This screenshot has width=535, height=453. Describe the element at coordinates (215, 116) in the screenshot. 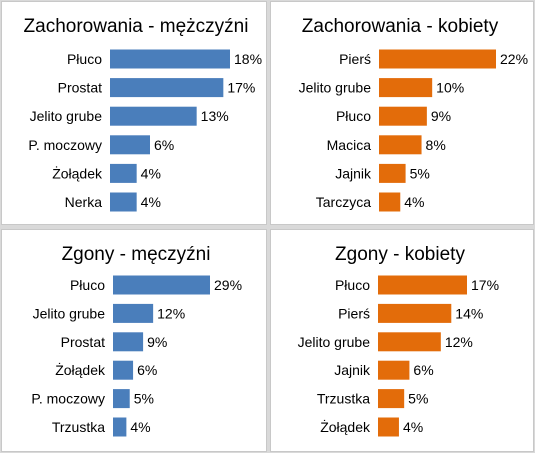

I see `data-label: 13%` at that location.